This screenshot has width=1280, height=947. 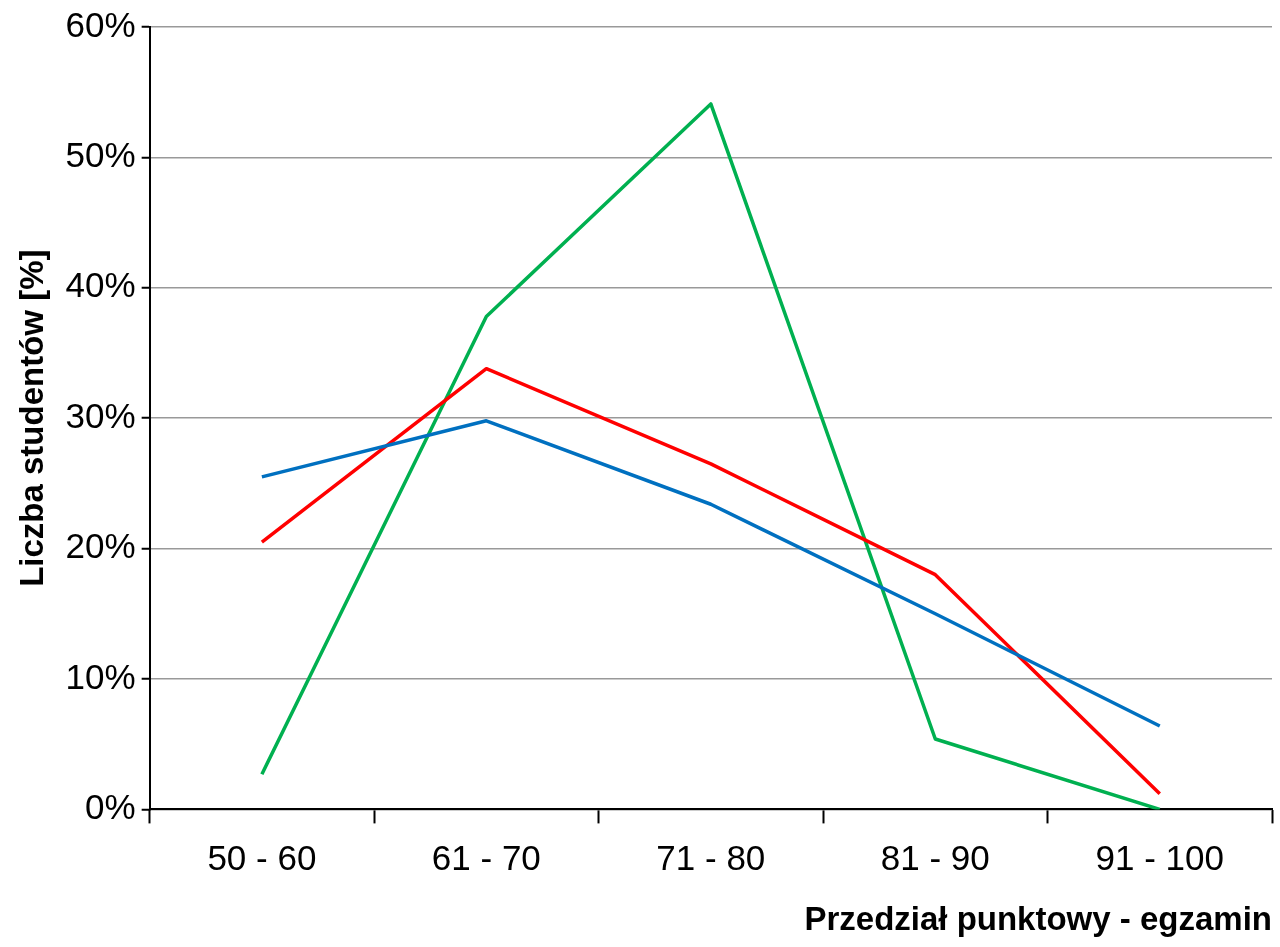 What do you see at coordinates (110, 807) in the screenshot?
I see `y-tick-label: 0%` at bounding box center [110, 807].